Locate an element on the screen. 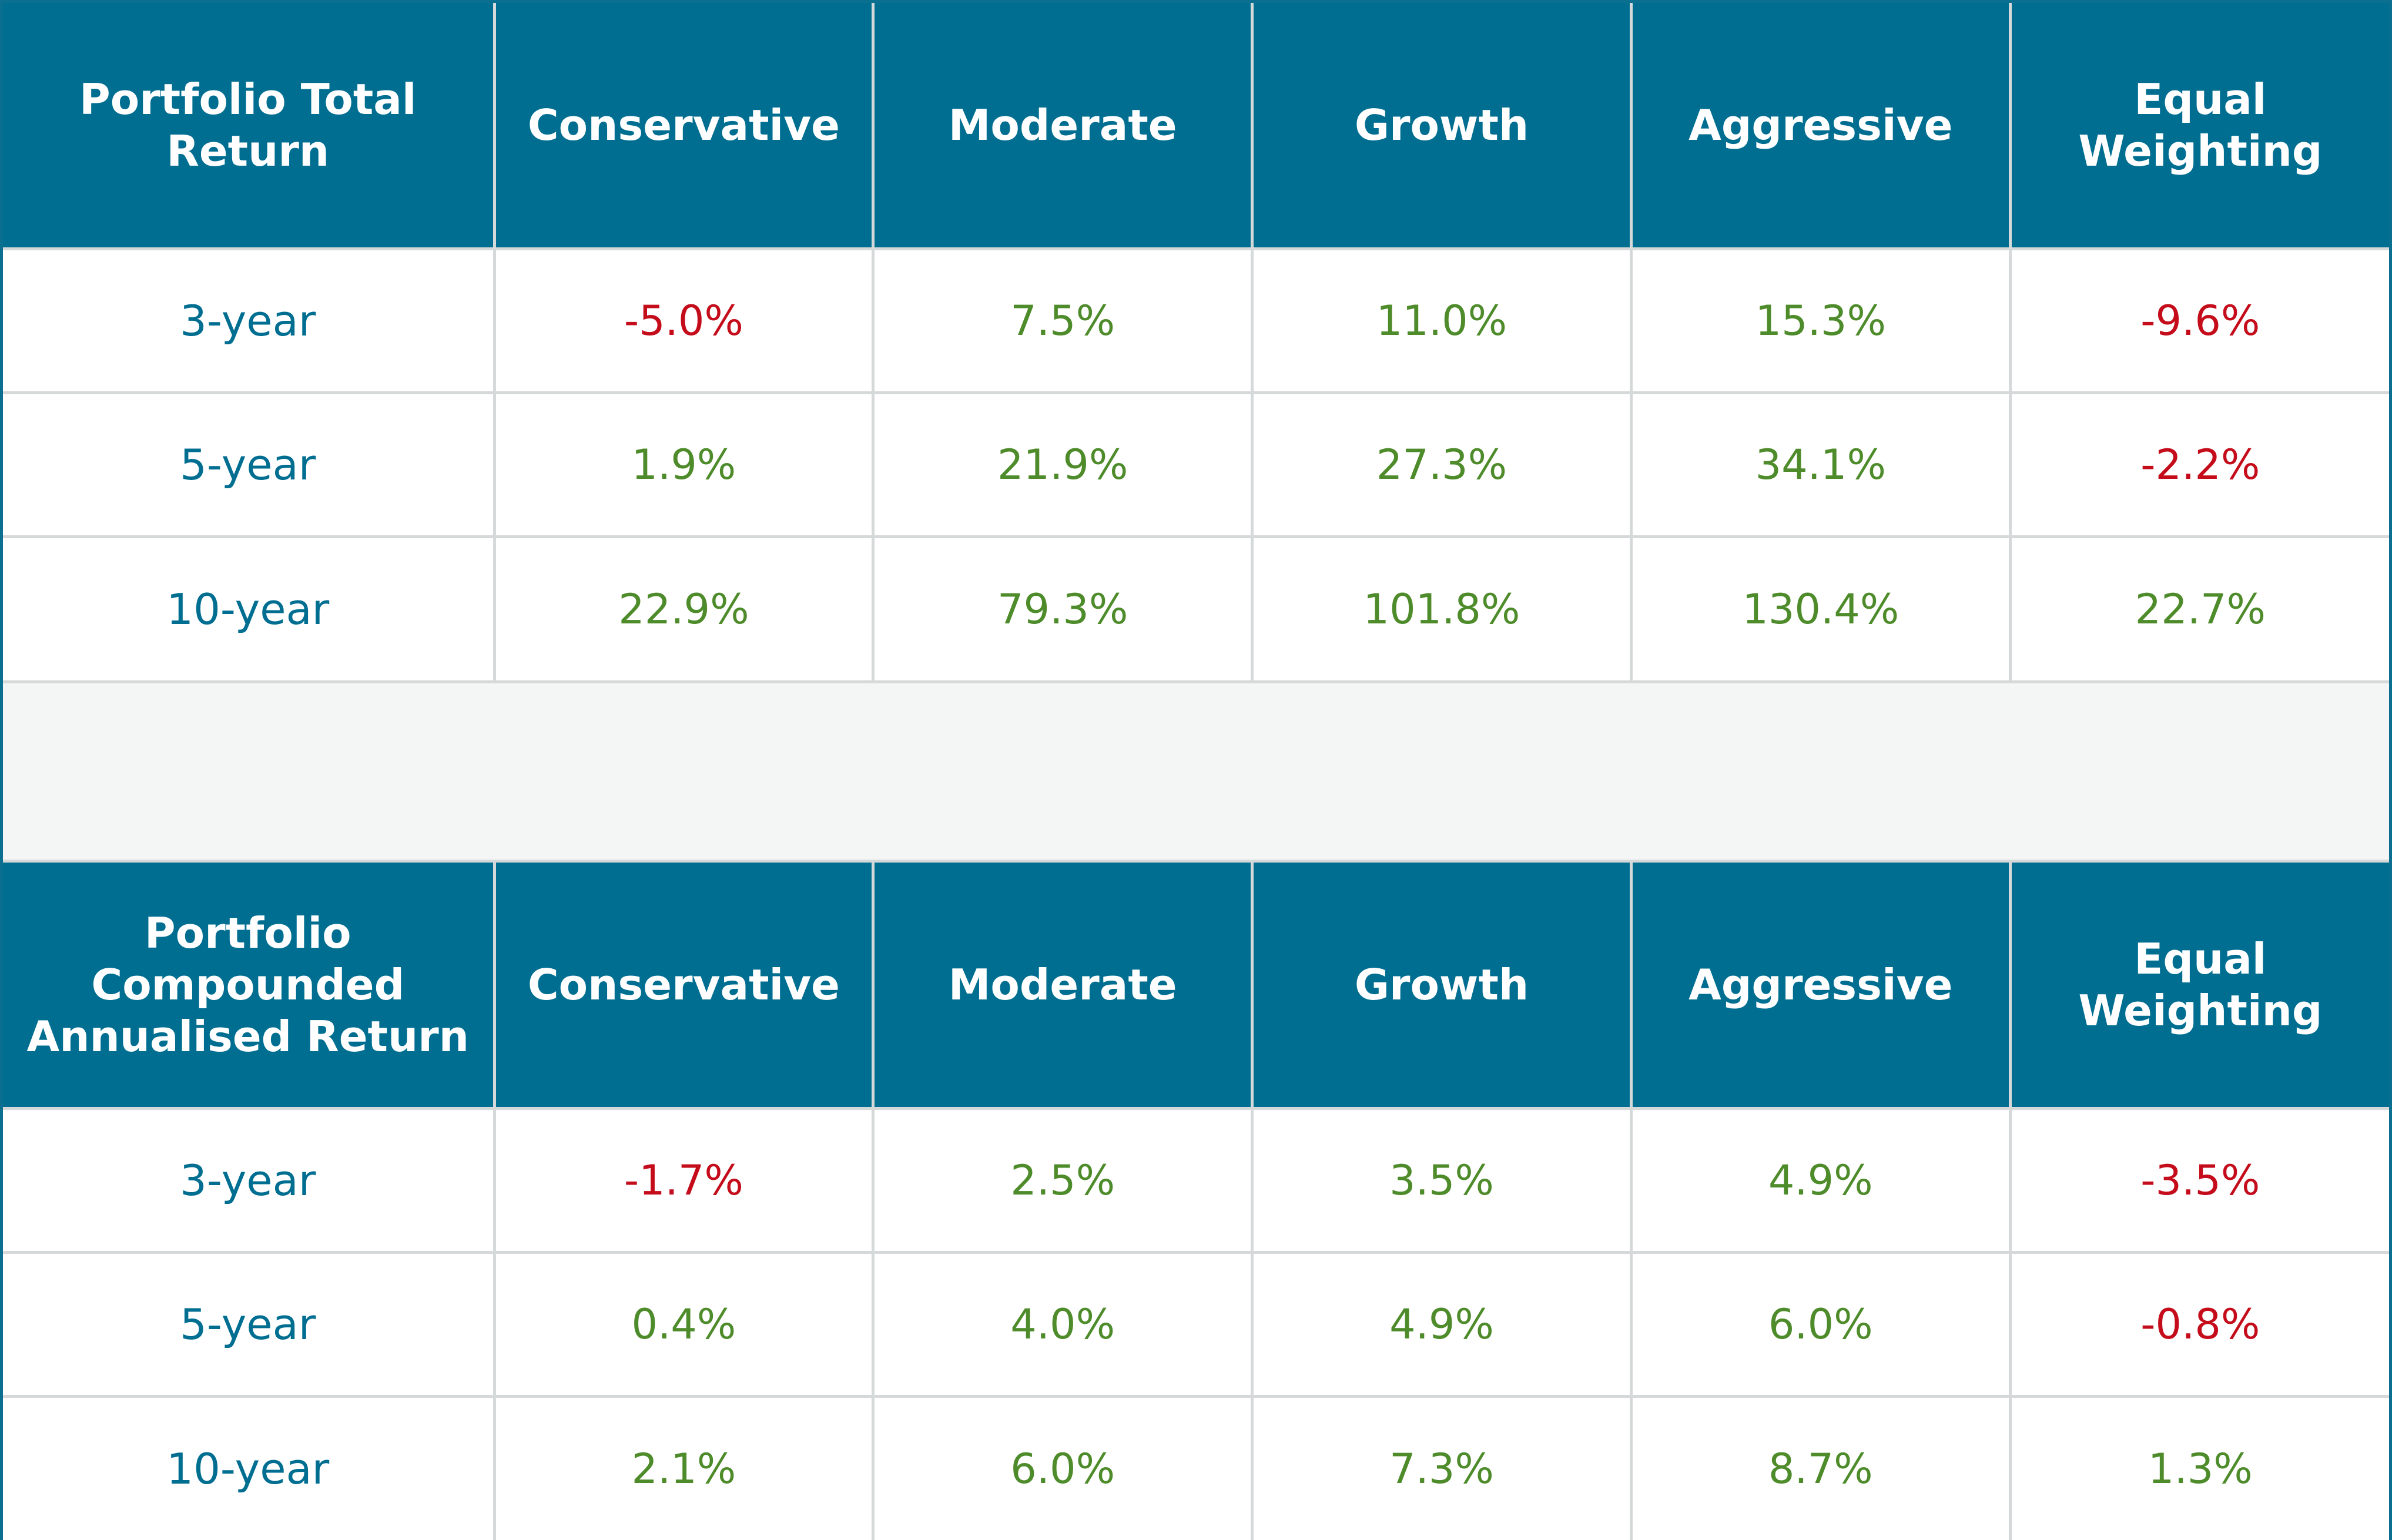 Image resolution: width=2392 pixels, height=1540 pixels. value-cell: 0.4% is located at coordinates (683, 1323).